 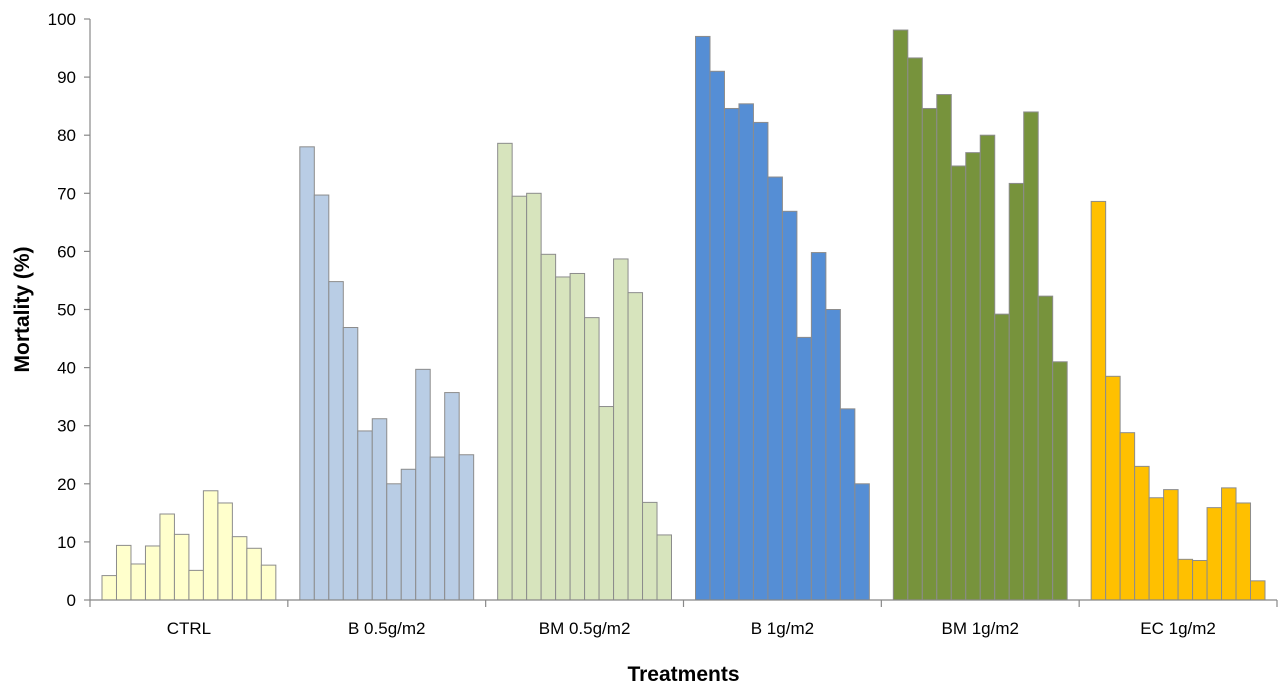 I want to click on x-tick-label: CTRL, so click(x=189, y=628).